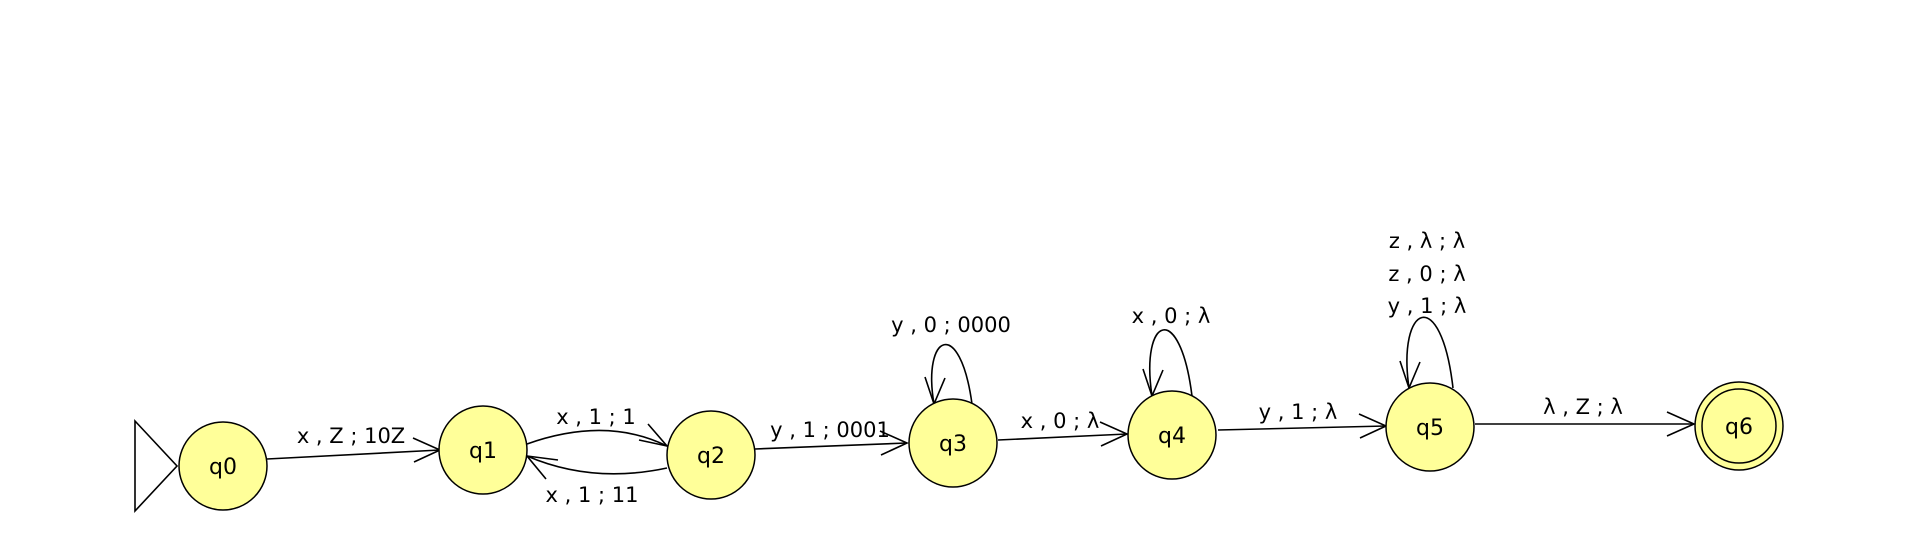  I want to click on state-label-q1: q1, so click(483, 451).